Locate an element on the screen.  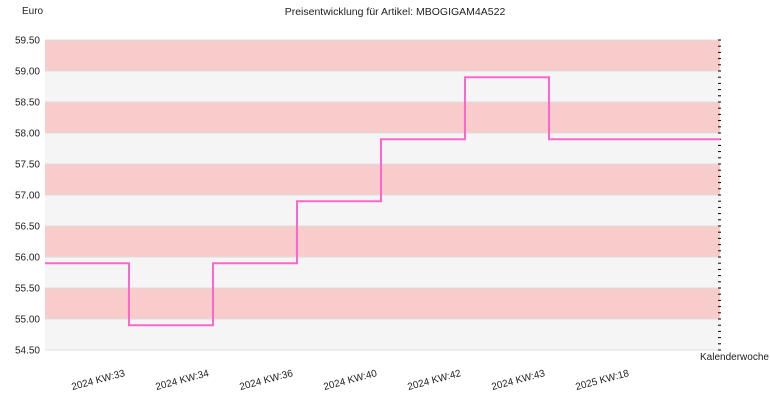
x-tick-label: 2025 KW:18 is located at coordinates (602, 380).